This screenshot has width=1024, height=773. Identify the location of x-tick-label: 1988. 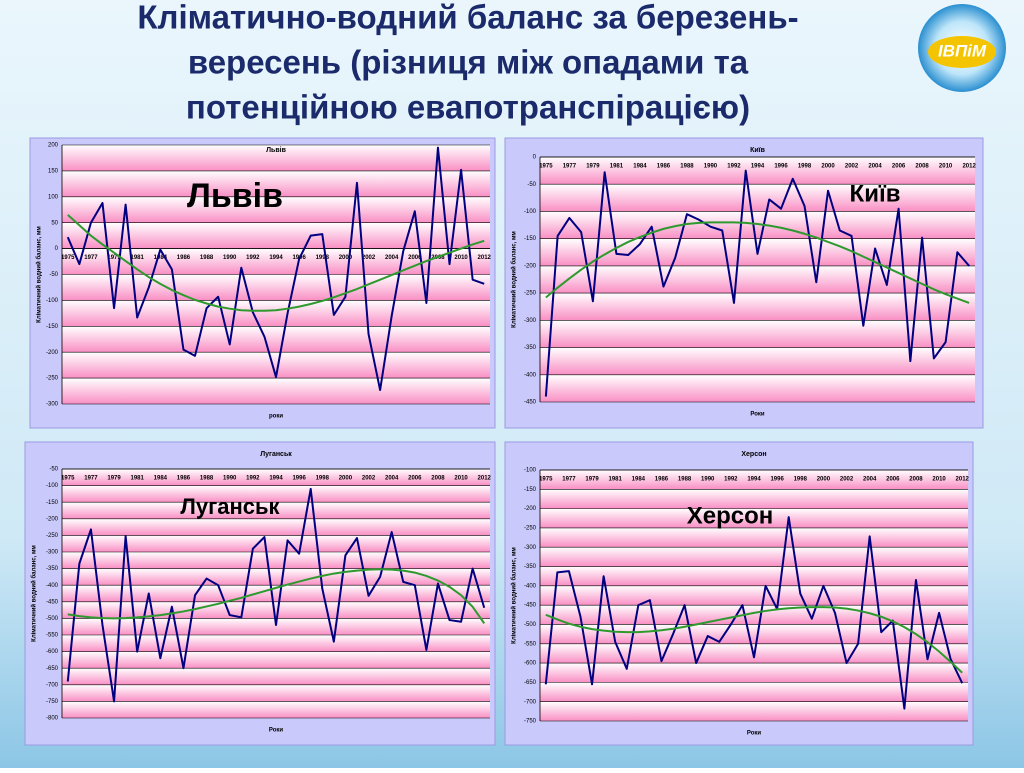
(685, 480).